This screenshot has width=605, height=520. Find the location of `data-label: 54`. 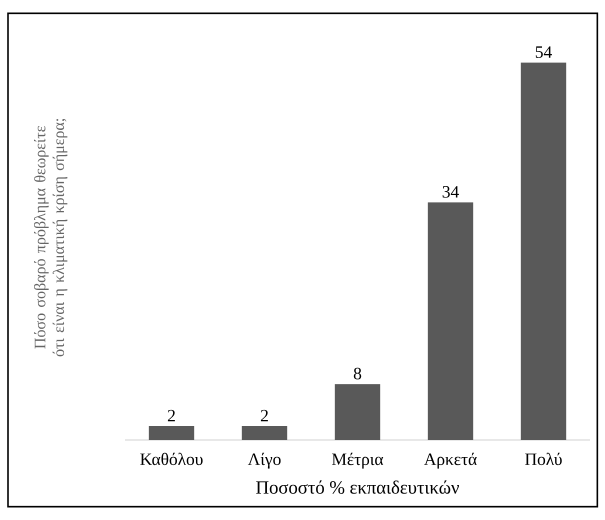

data-label: 54 is located at coordinates (544, 52).